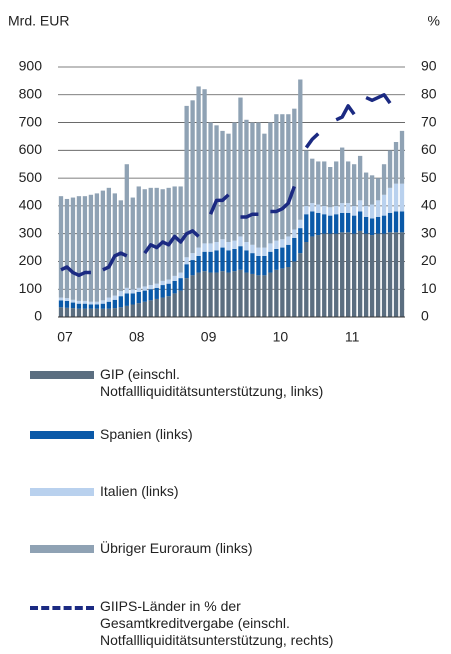 The height and width of the screenshot is (654, 451). Describe the element at coordinates (429, 66) in the screenshot. I see `y2-tick-label: 90` at that location.